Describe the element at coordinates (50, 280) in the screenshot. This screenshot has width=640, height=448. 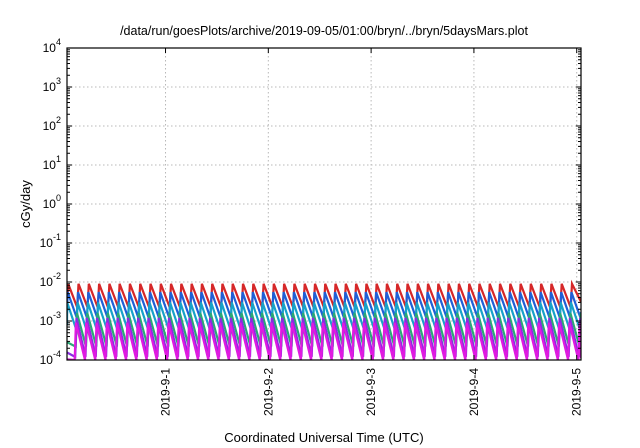
I see `y-tick-label: 10⁻²` at that location.